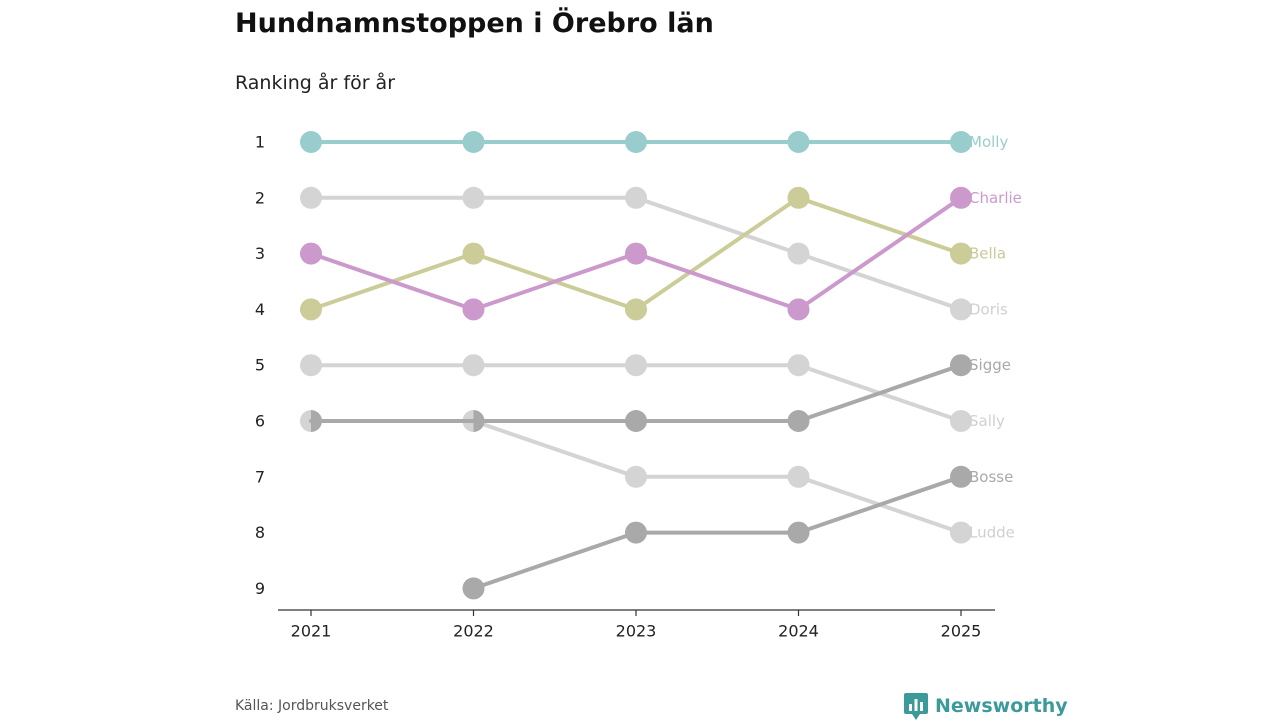 The image size is (1280, 721). I want to click on series-sally, so click(636, 393).